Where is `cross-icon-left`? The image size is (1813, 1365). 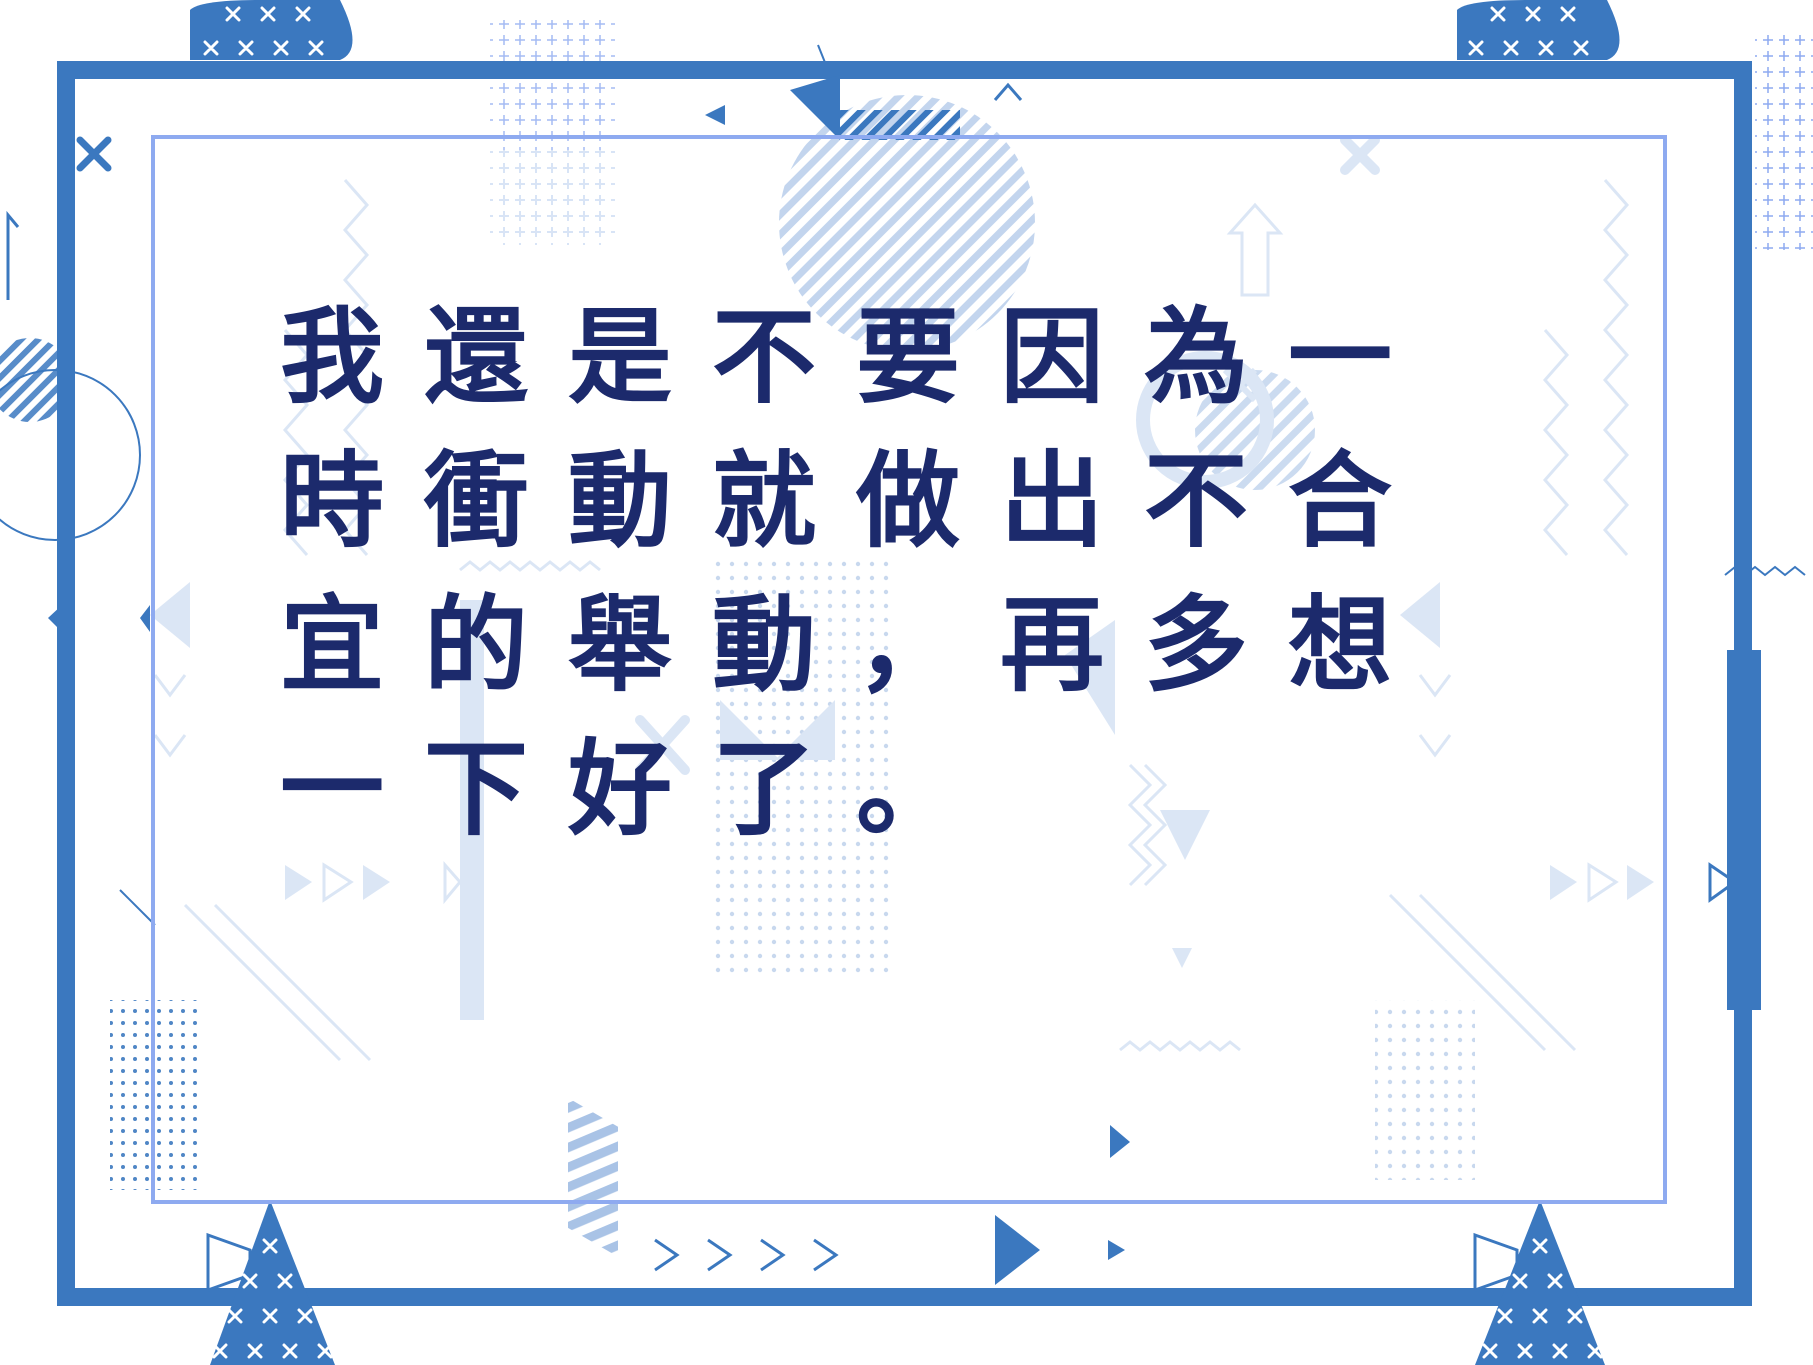 cross-icon-left is located at coordinates (94, 154).